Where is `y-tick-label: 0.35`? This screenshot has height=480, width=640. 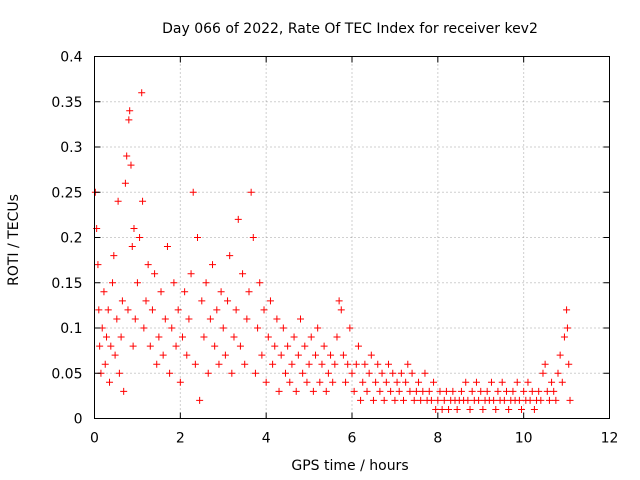 y-tick-label: 0.35 is located at coordinates (66, 103).